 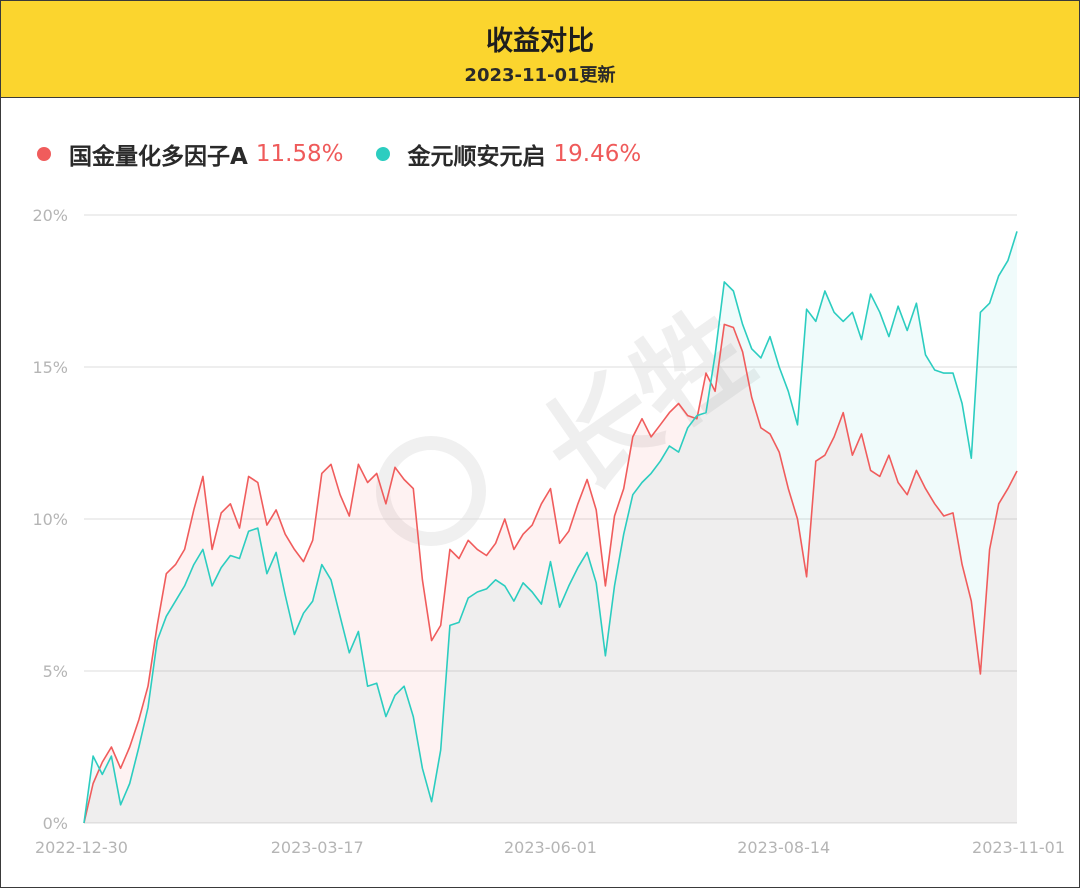 I want to click on legend-dot-jinyuan, so click(x=382, y=154).